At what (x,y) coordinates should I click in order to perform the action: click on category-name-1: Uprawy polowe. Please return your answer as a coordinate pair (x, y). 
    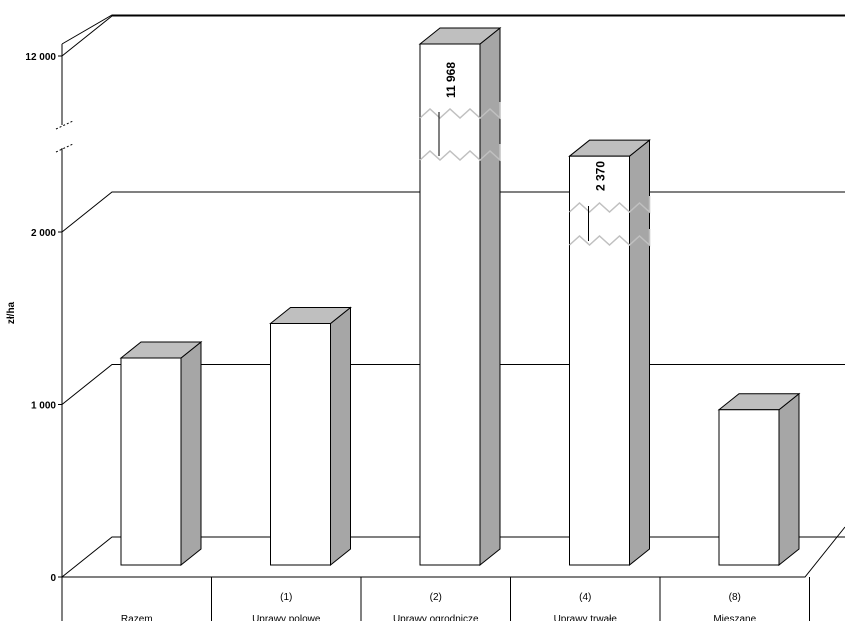
    Looking at the image, I should click on (286, 617).